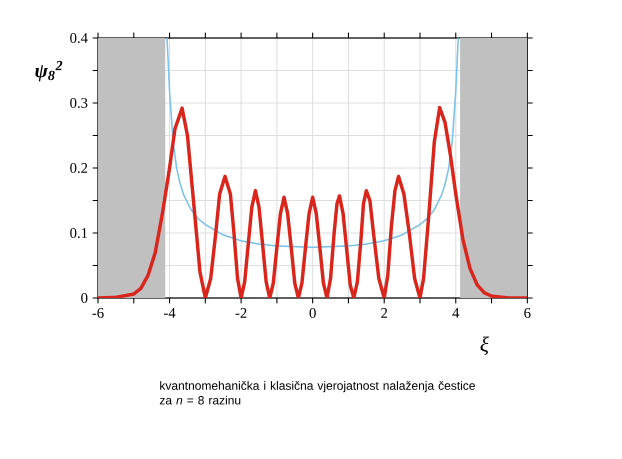 This screenshot has width=622, height=459. What do you see at coordinates (79, 168) in the screenshot?
I see `y-tick-label: 0.2` at bounding box center [79, 168].